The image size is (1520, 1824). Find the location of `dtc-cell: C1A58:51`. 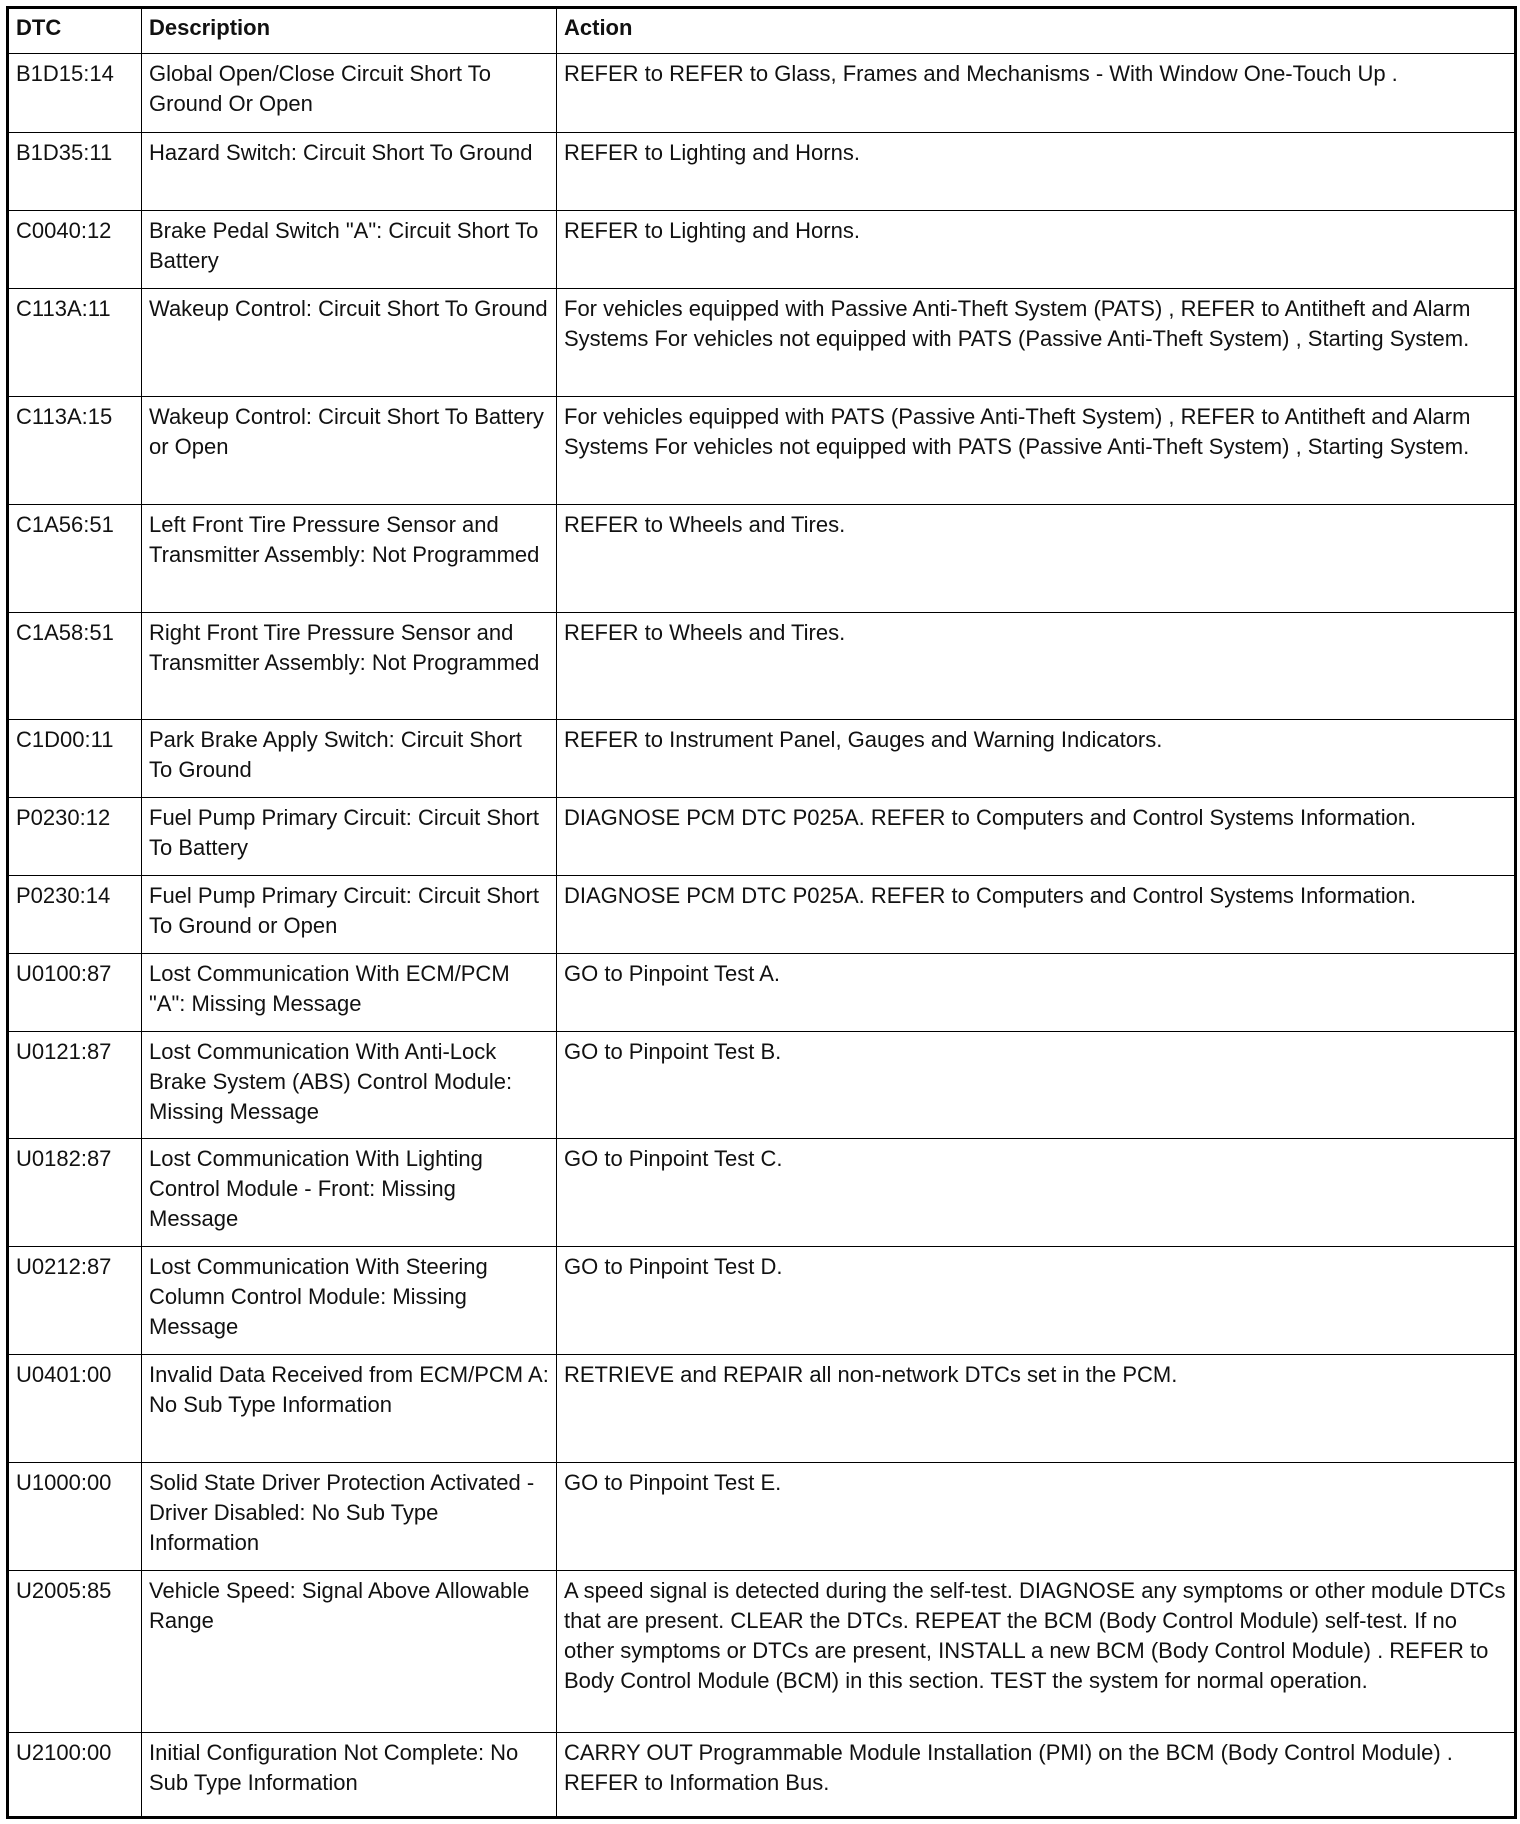

dtc-cell: C1A58:51 is located at coordinates (74, 666).